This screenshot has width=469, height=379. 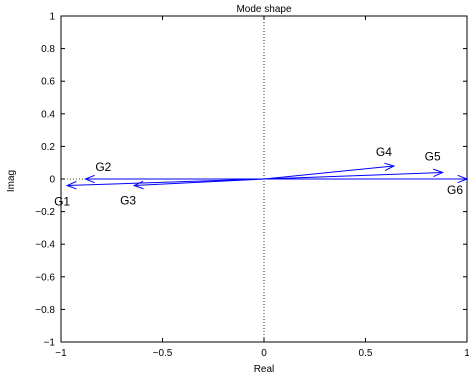 What do you see at coordinates (45, 277) in the screenshot?
I see `y-tick-label: −0.6` at bounding box center [45, 277].